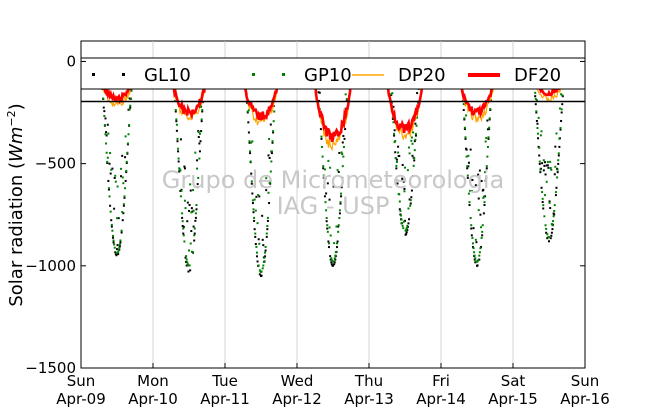 Image resolution: width=650 pixels, height=409 pixels. What do you see at coordinates (153, 399) in the screenshot?
I see `x-tick-date: Apr-10` at bounding box center [153, 399].